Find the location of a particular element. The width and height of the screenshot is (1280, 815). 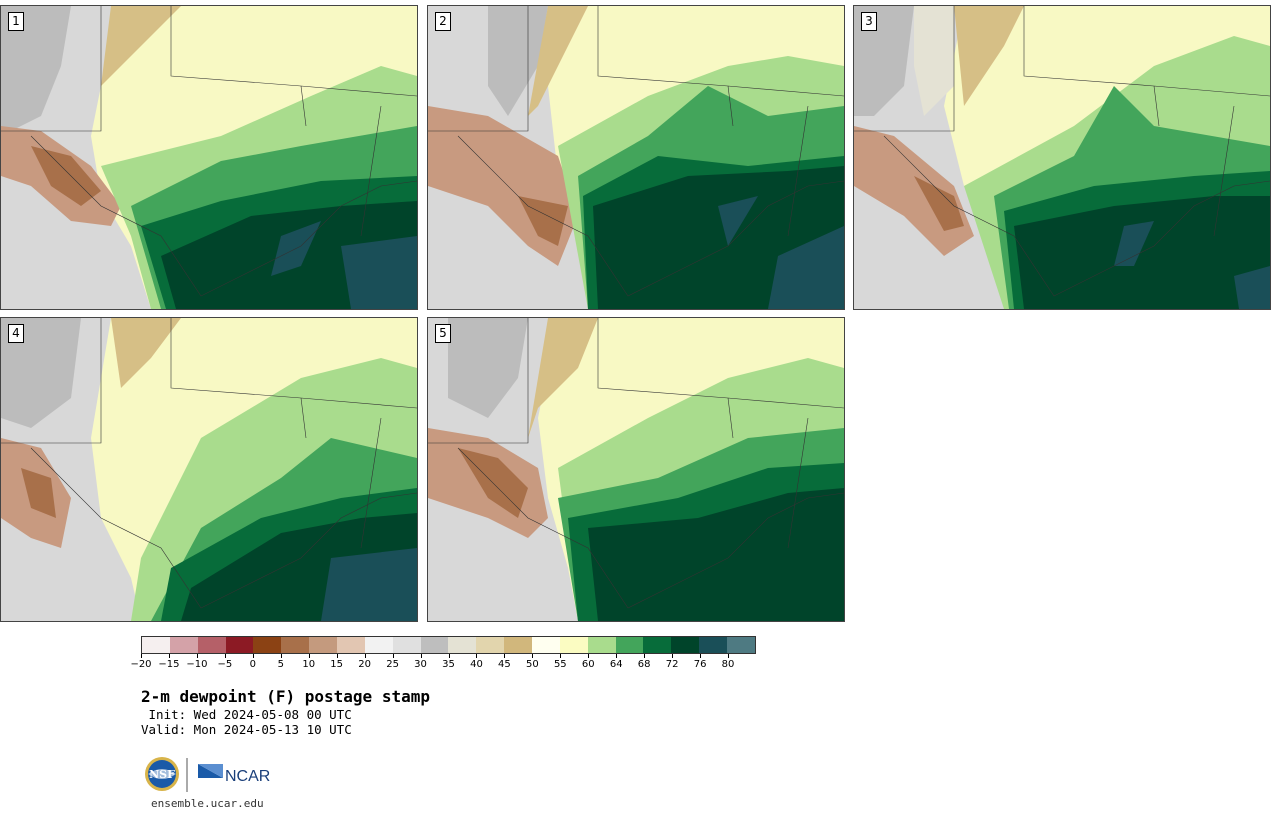

colorbar-tick-label: 60 is located at coordinates (588, 664).